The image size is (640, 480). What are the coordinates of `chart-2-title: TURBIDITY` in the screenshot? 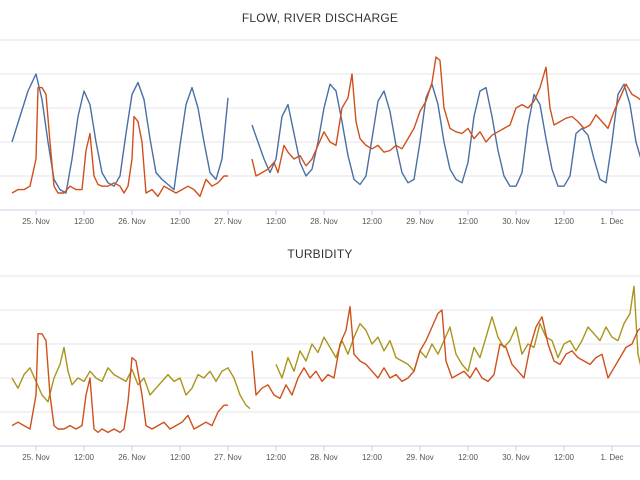 It's located at (320, 254).